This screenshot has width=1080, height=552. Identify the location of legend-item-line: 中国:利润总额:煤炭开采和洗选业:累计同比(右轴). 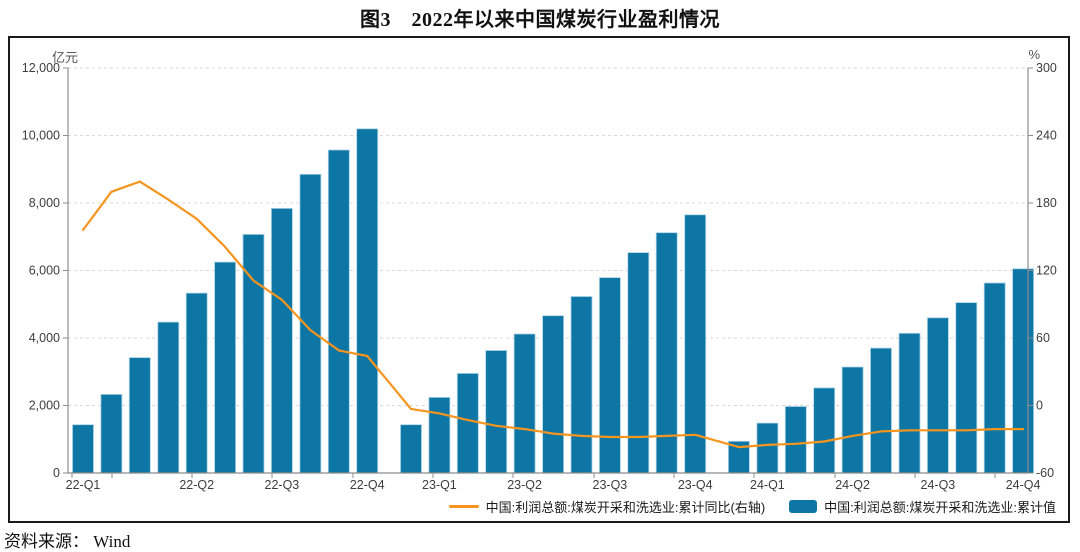
(607, 506).